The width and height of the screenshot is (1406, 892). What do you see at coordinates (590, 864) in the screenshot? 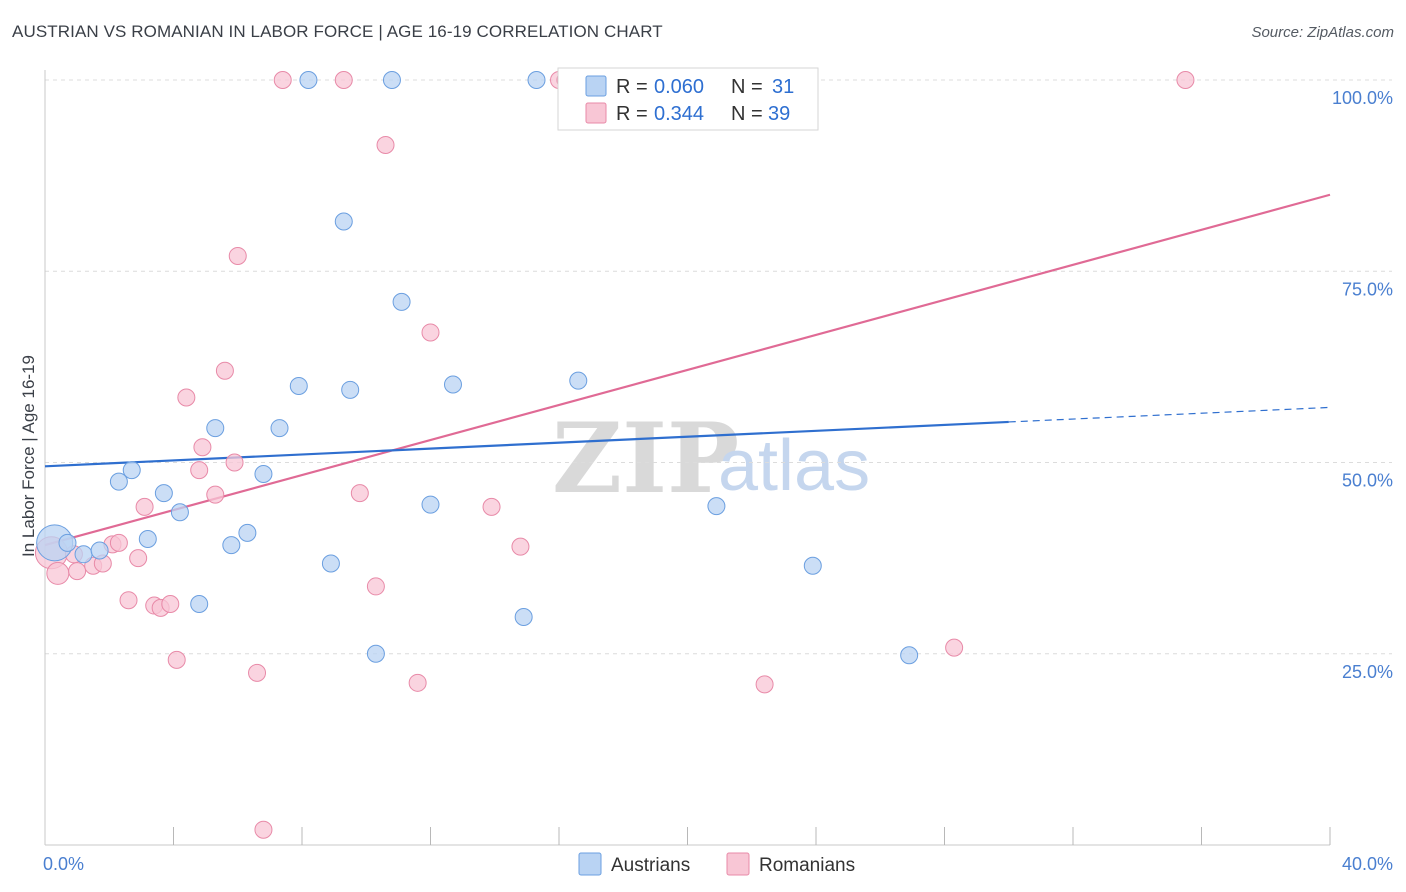
I see `series-legend-swatch-austrians` at bounding box center [590, 864].